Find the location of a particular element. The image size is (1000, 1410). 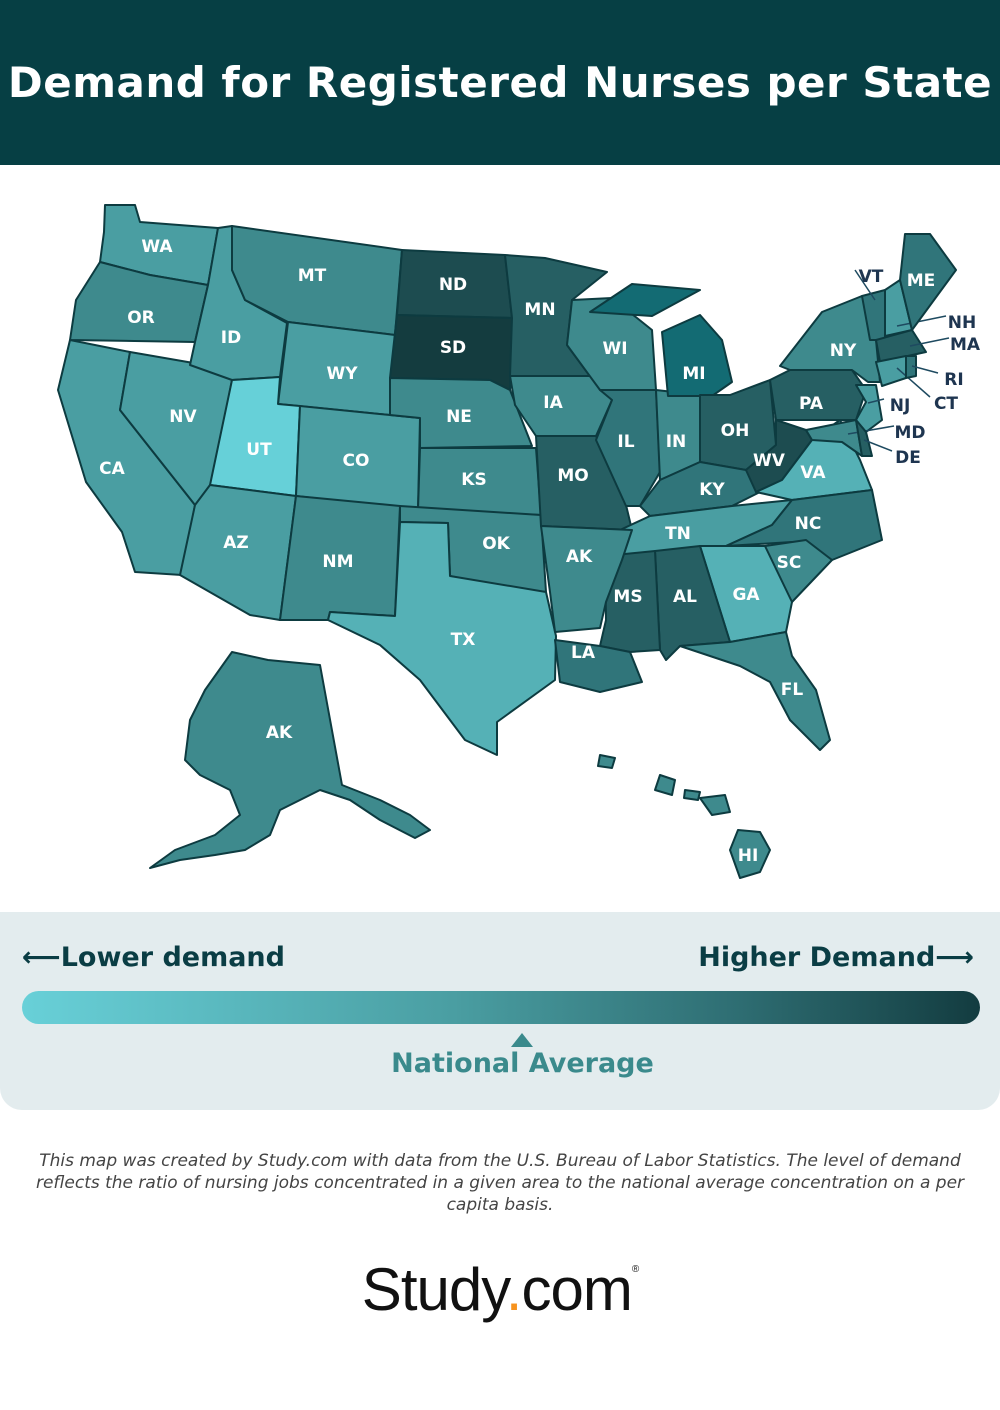

title-banner: Demand for Registered Nurses per State is located at coordinates (500, 82).